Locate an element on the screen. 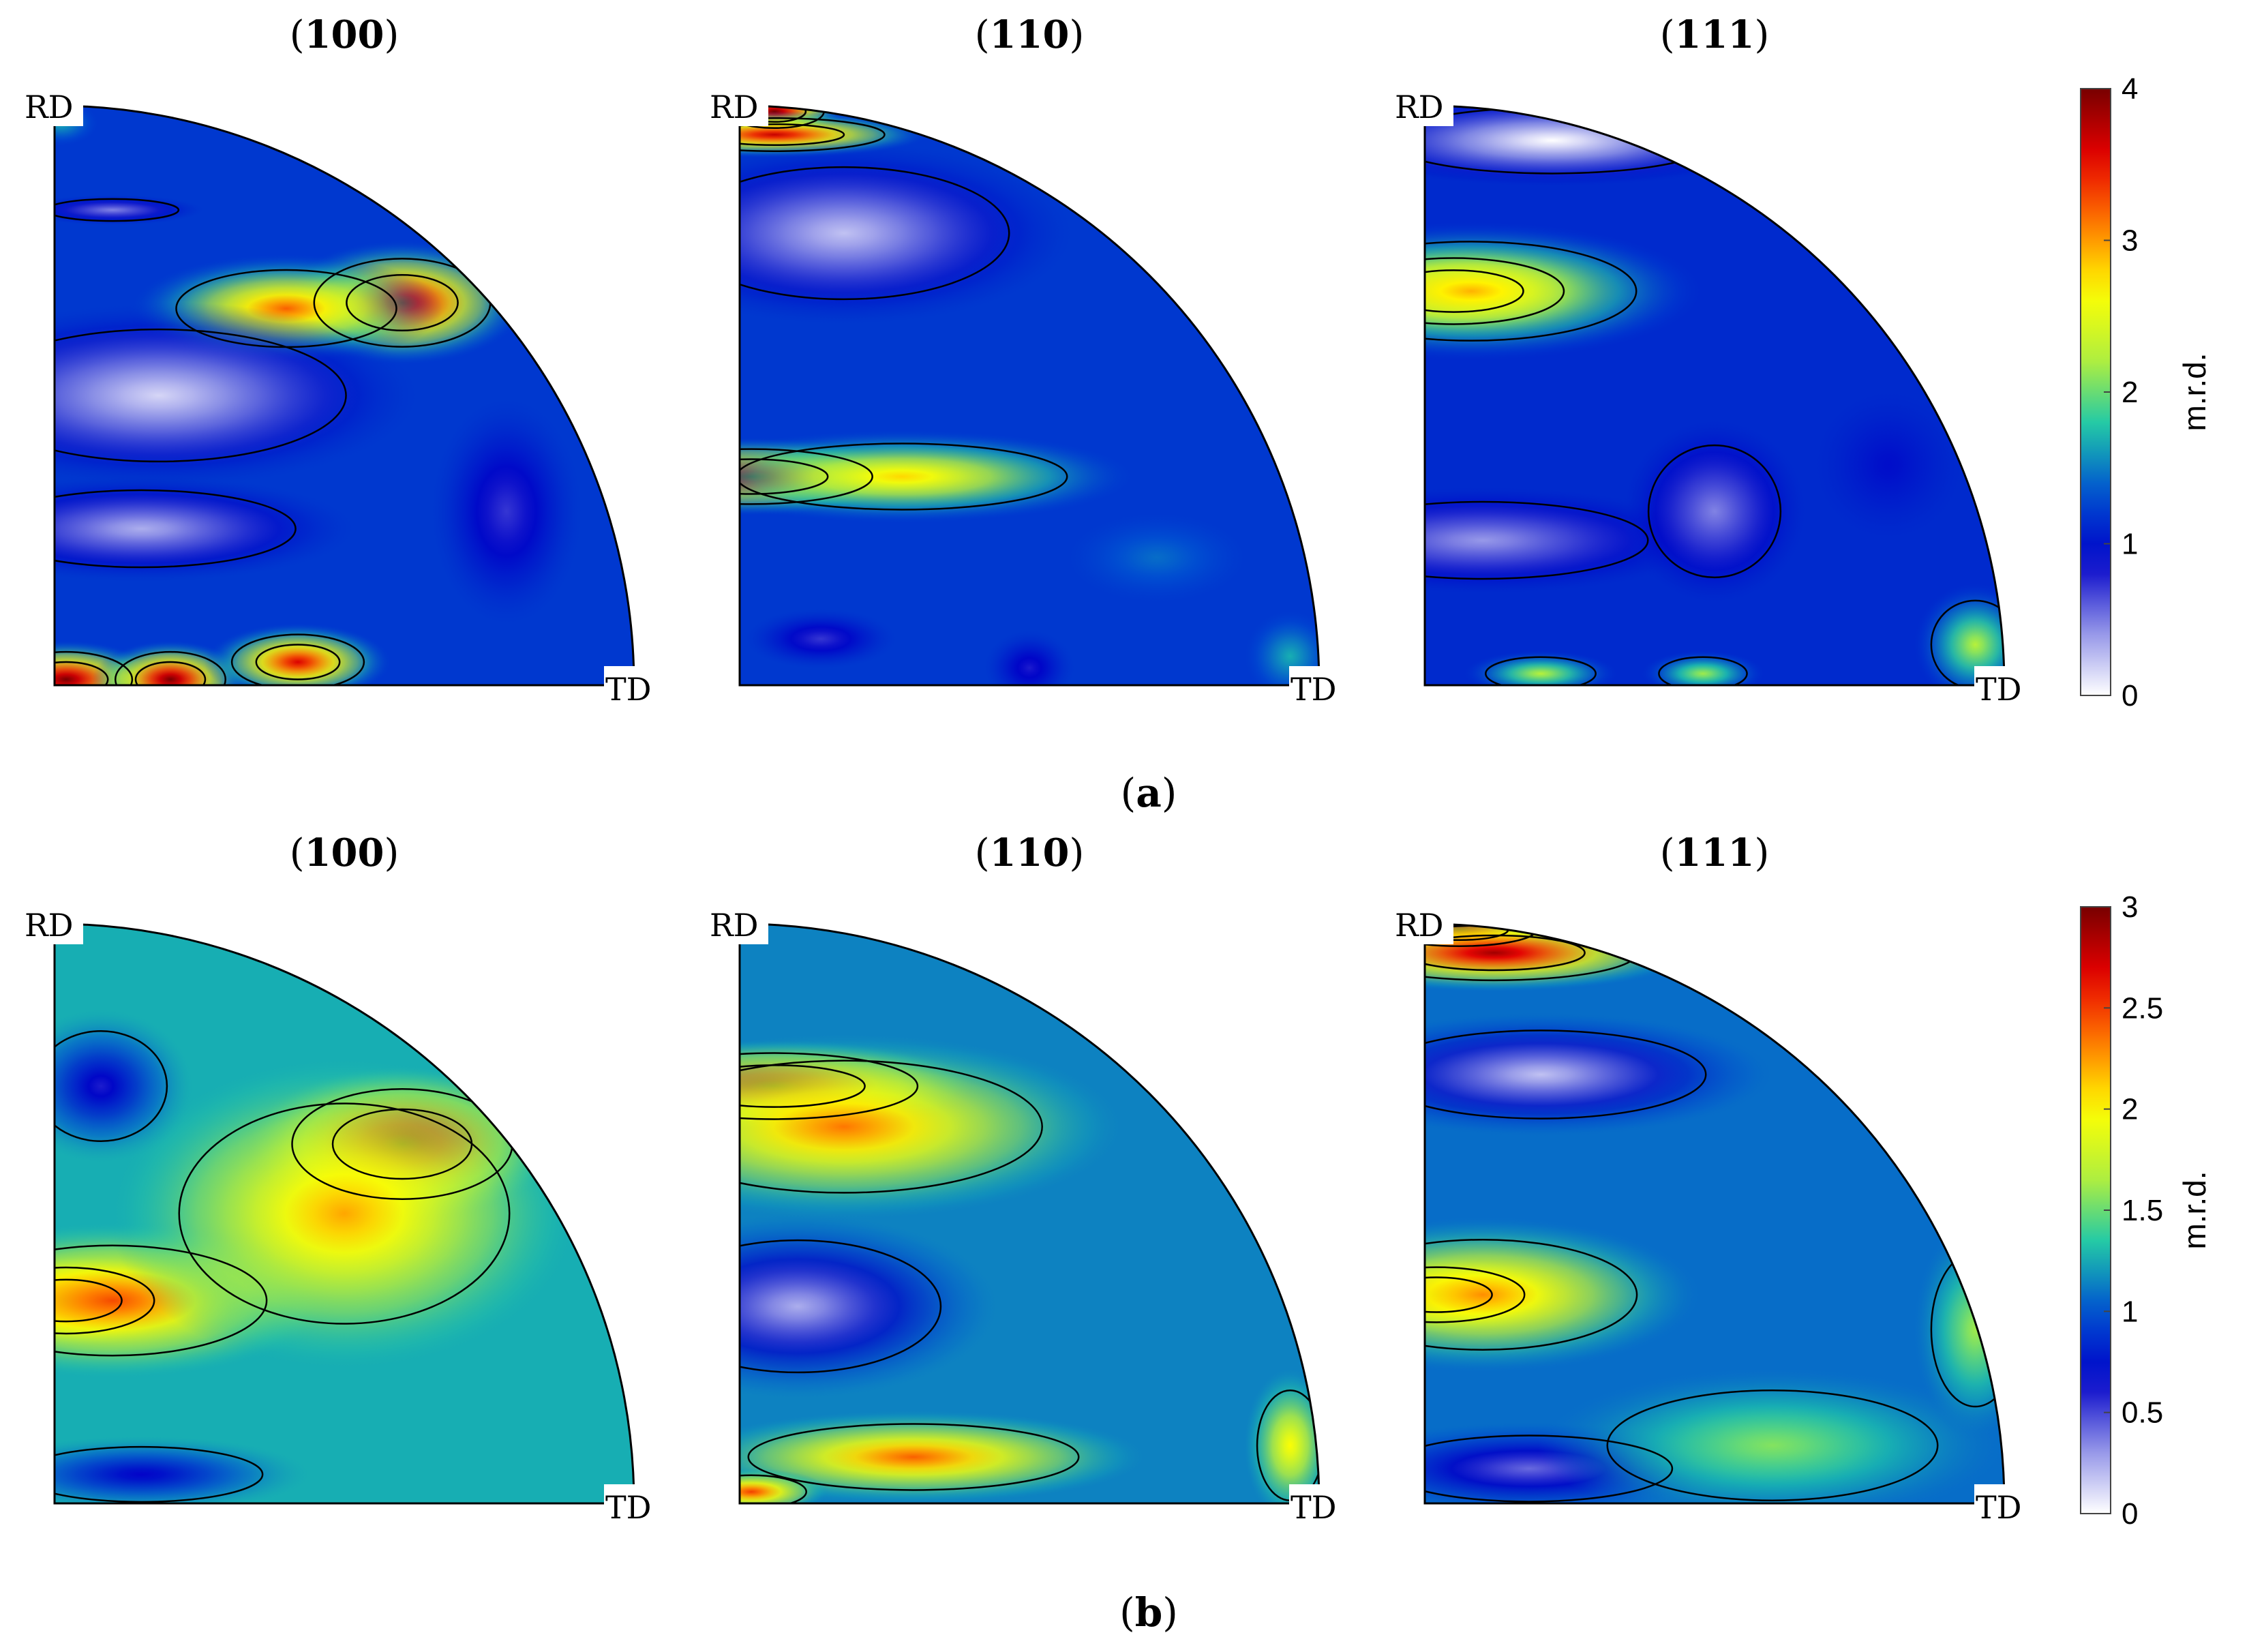 This screenshot has width=2264, height=1652. pole-figure-b-100: RD TD (100) is located at coordinates (345, 1178).